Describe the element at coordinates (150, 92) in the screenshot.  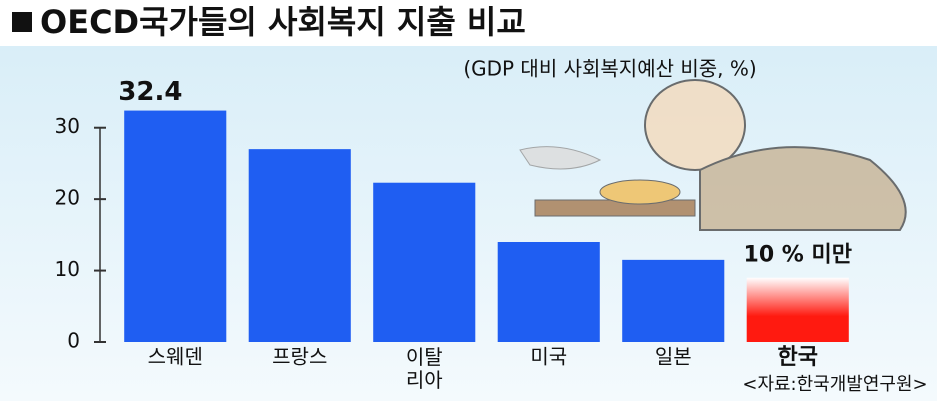
I see `value-label: 32.4` at that location.